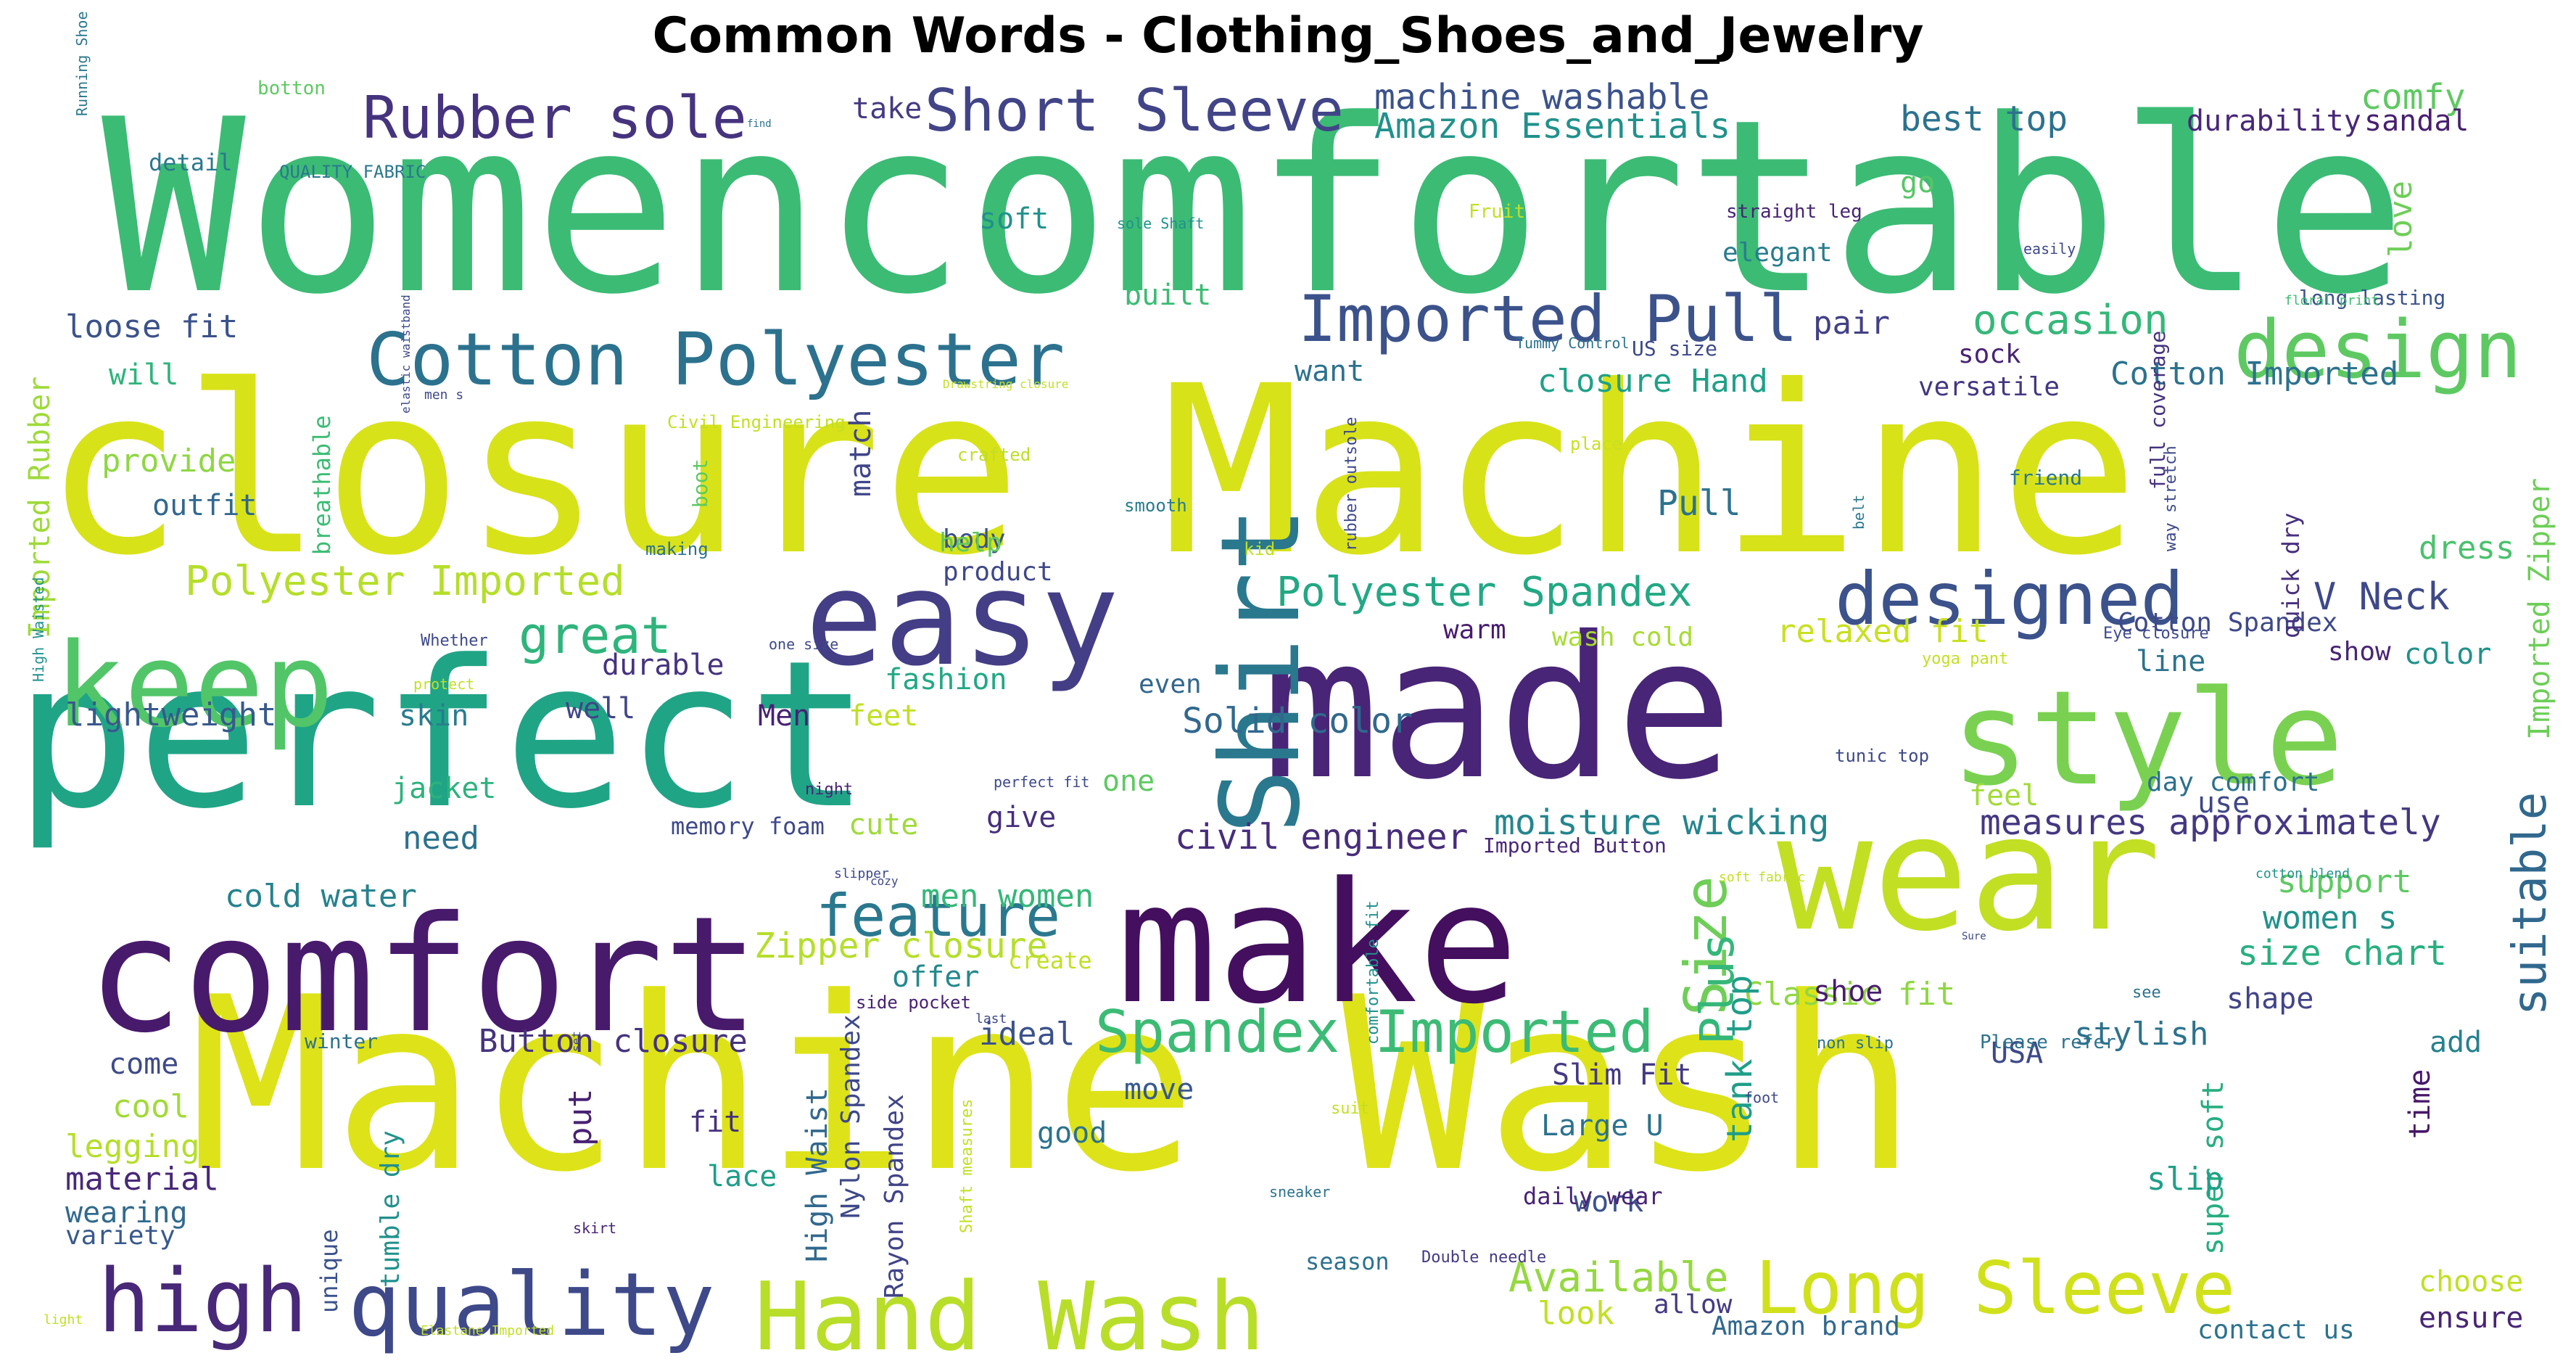 This screenshot has width=2576, height=1366. Describe the element at coordinates (884, 881) in the screenshot. I see `word-192: cozy` at that location.